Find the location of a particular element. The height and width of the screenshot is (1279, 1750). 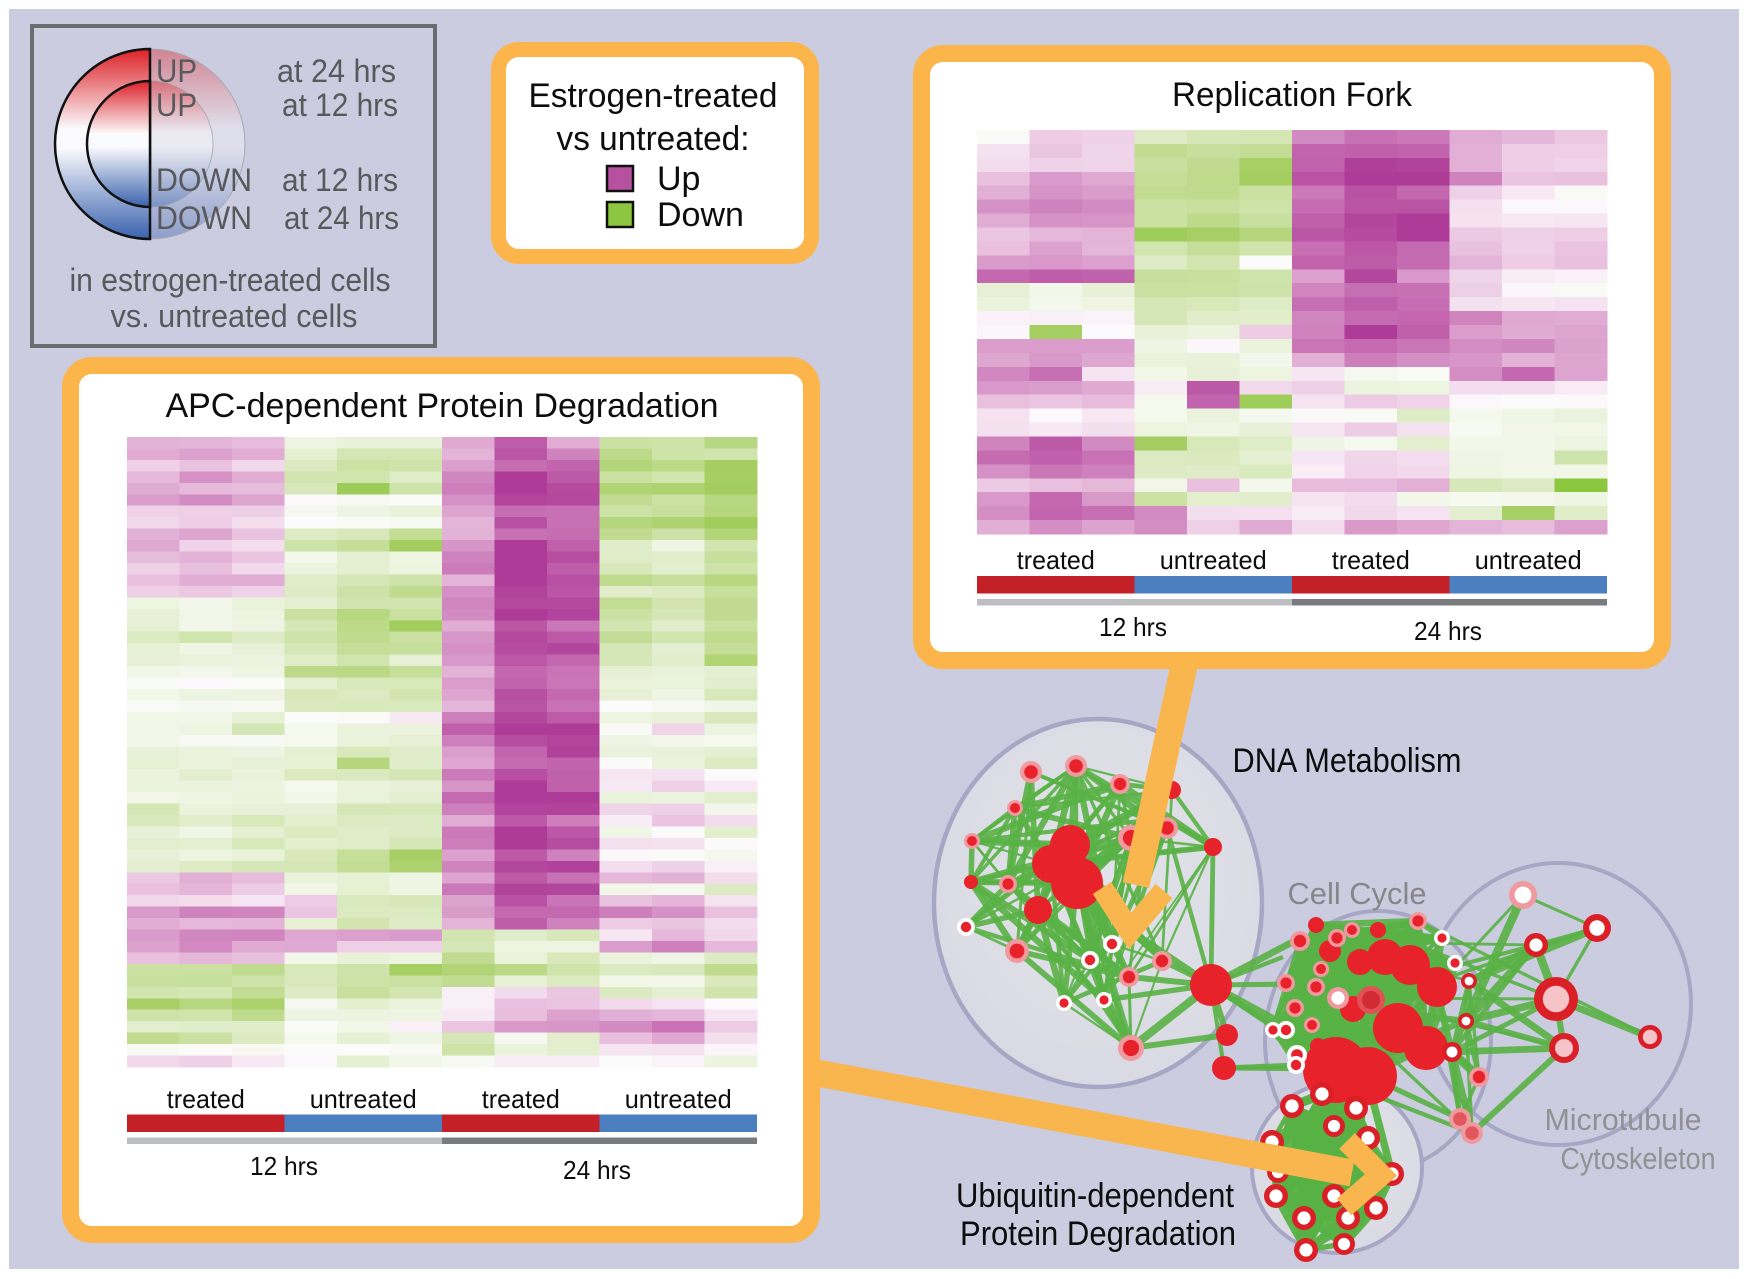

svg-text: Replication Fork is located at coordinates (1292, 95).